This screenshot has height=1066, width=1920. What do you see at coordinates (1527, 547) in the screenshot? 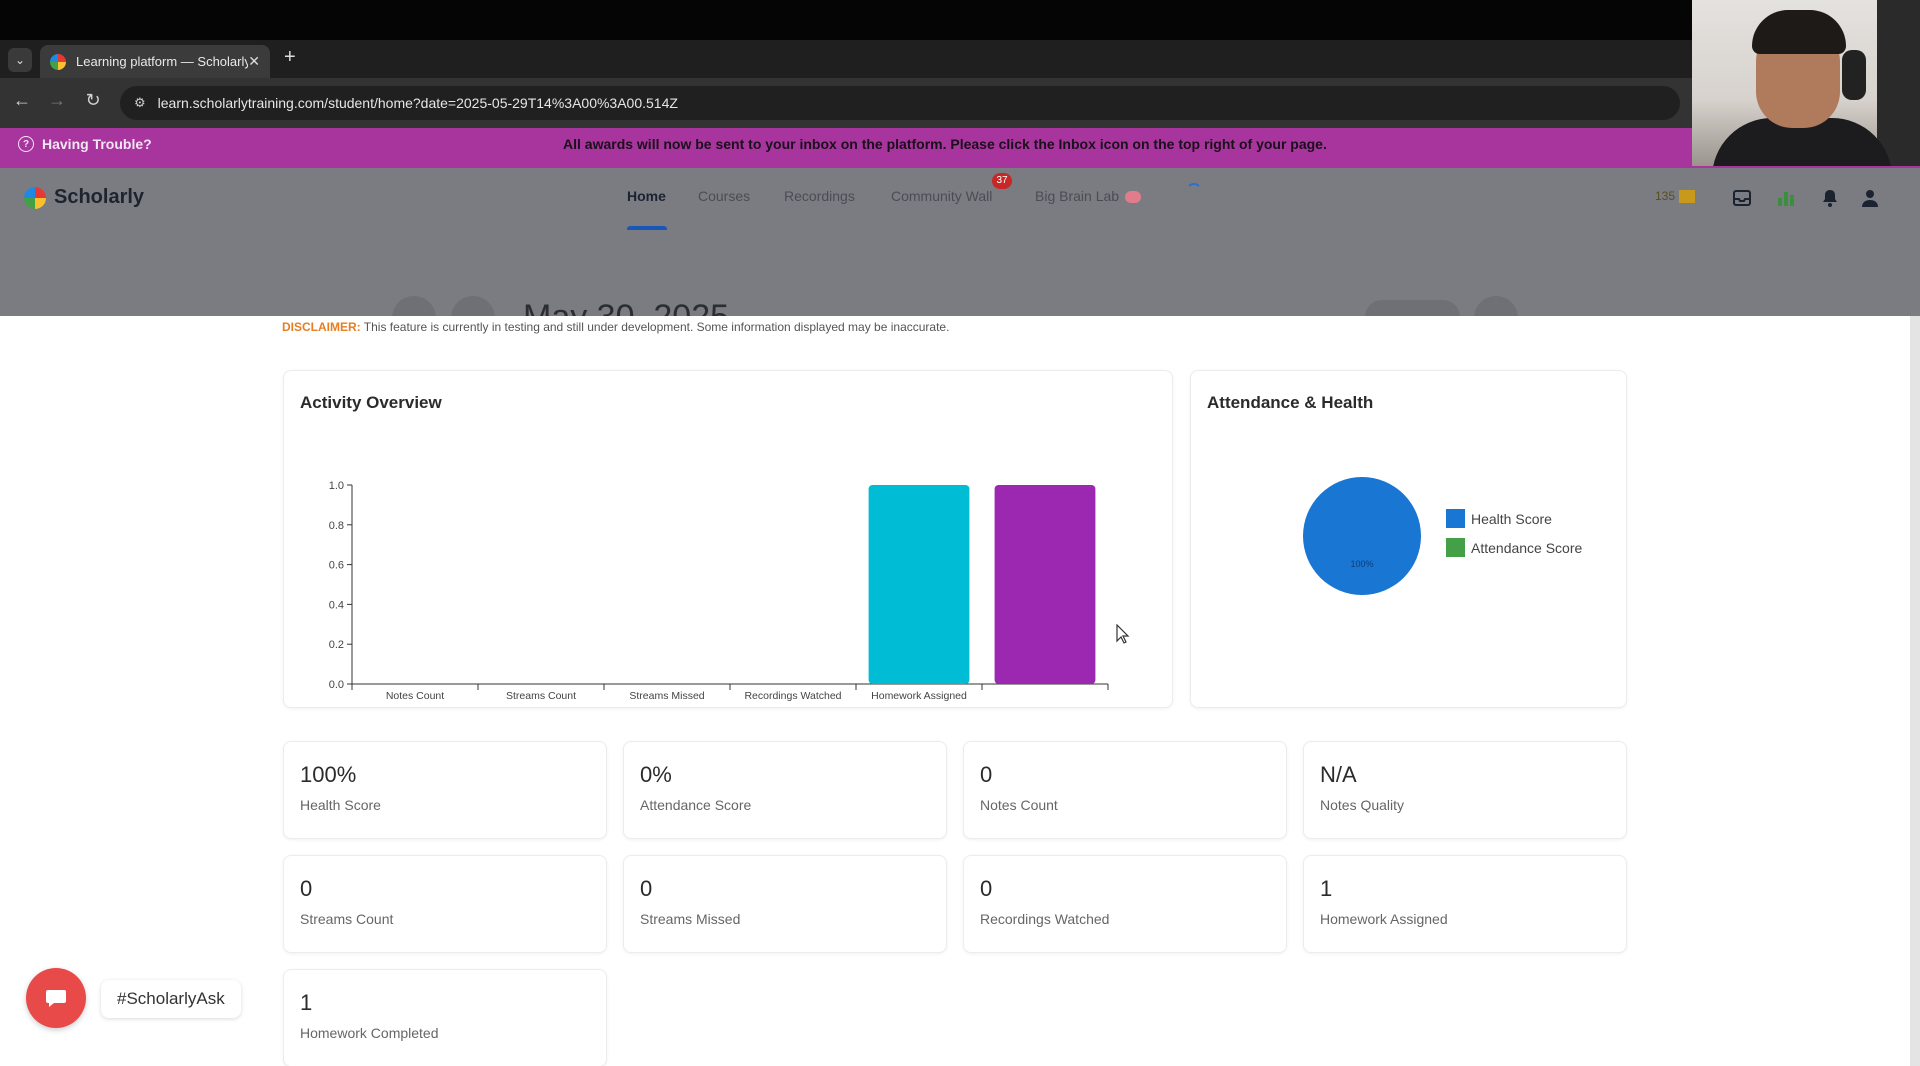
I see `legend-label-attendance: Attendance Score` at bounding box center [1527, 547].